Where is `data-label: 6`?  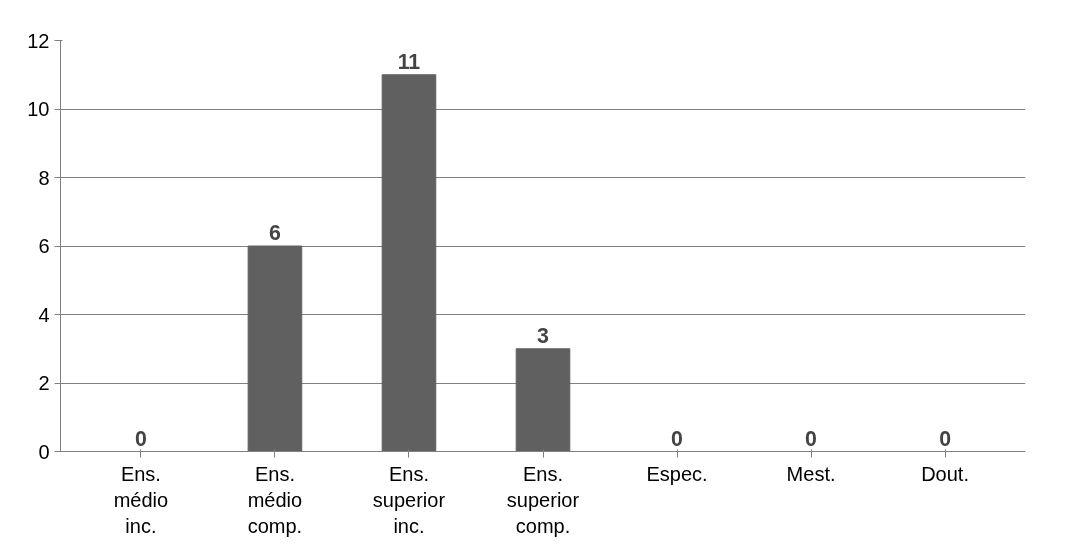
data-label: 6 is located at coordinates (275, 233).